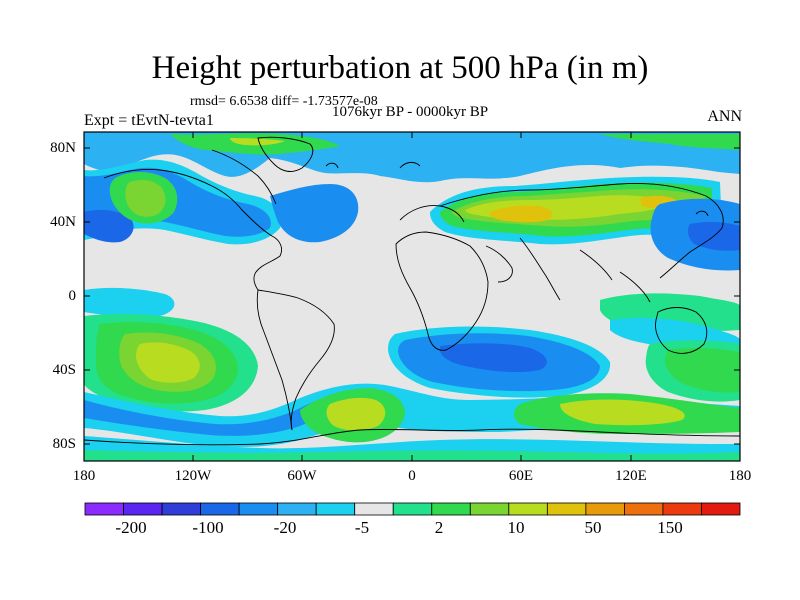 The height and width of the screenshot is (600, 800). Describe the element at coordinates (439, 527) in the screenshot. I see `colorbar-label: 2` at that location.